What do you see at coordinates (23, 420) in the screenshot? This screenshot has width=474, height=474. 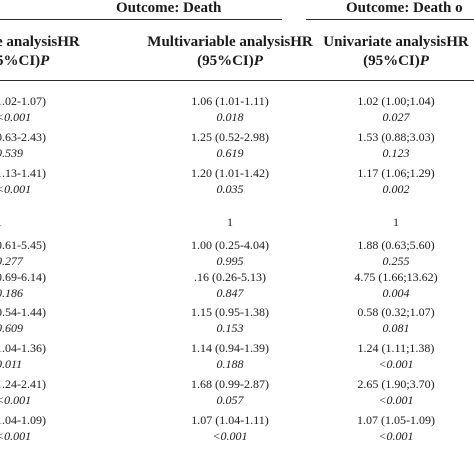 I see `table-cell-value: 1.04-1.09)` at bounding box center [23, 420].